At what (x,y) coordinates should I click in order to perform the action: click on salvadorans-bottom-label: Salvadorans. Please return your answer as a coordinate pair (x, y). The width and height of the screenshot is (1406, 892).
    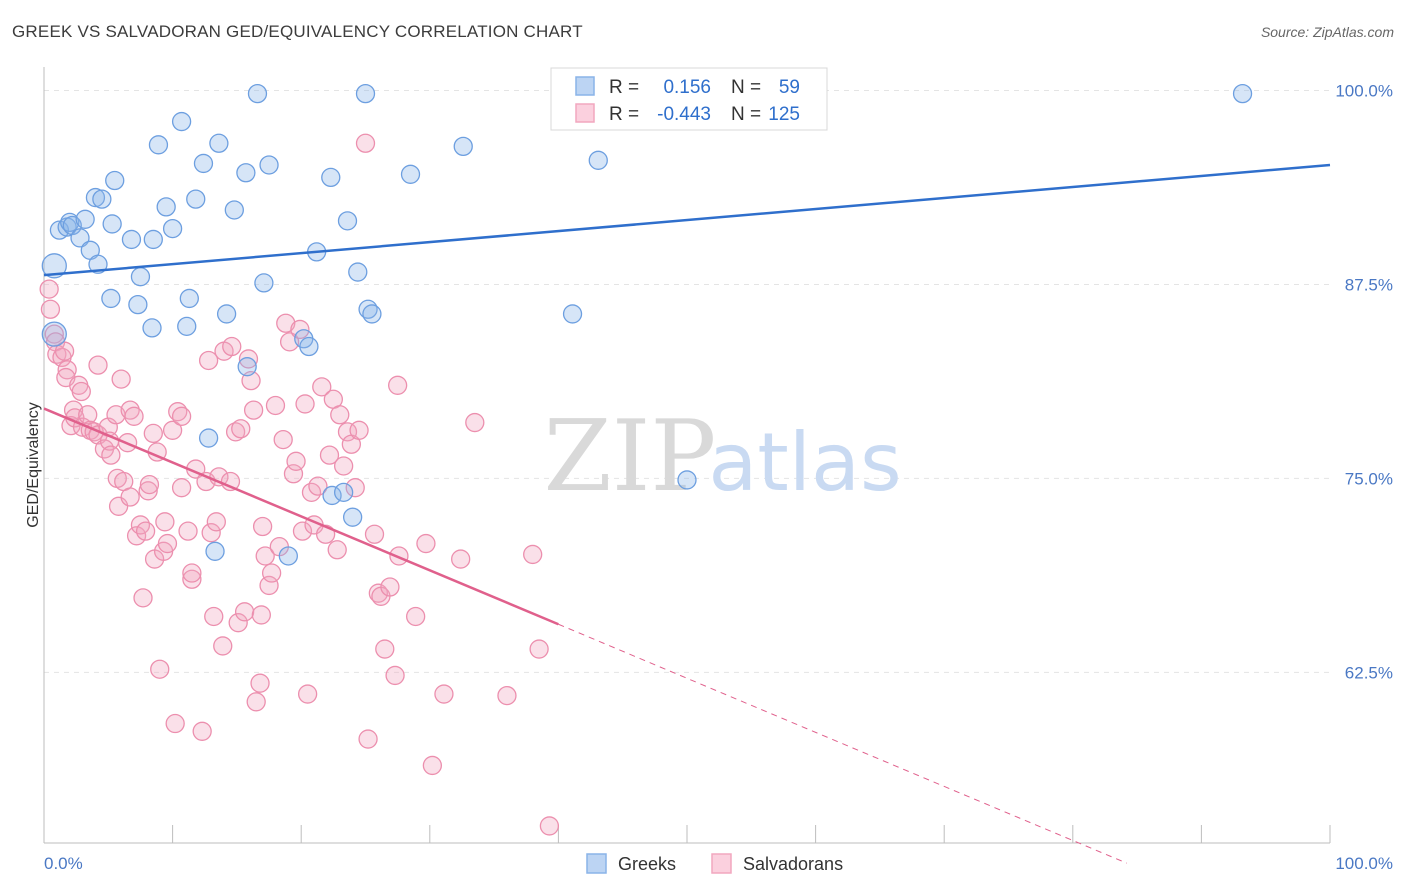
    Looking at the image, I should click on (793, 864).